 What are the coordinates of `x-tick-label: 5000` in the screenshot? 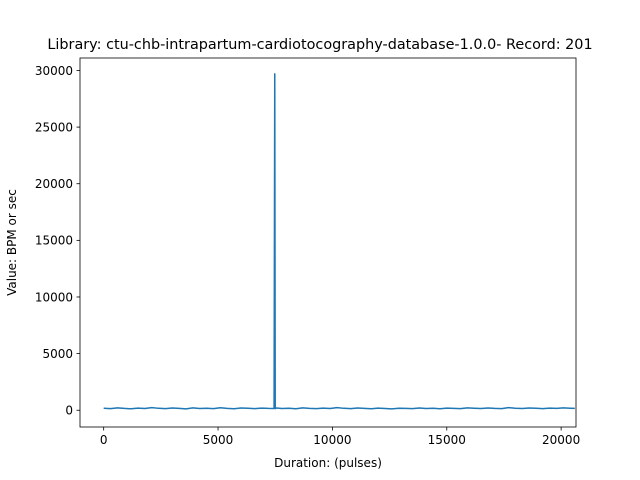 It's located at (218, 440).